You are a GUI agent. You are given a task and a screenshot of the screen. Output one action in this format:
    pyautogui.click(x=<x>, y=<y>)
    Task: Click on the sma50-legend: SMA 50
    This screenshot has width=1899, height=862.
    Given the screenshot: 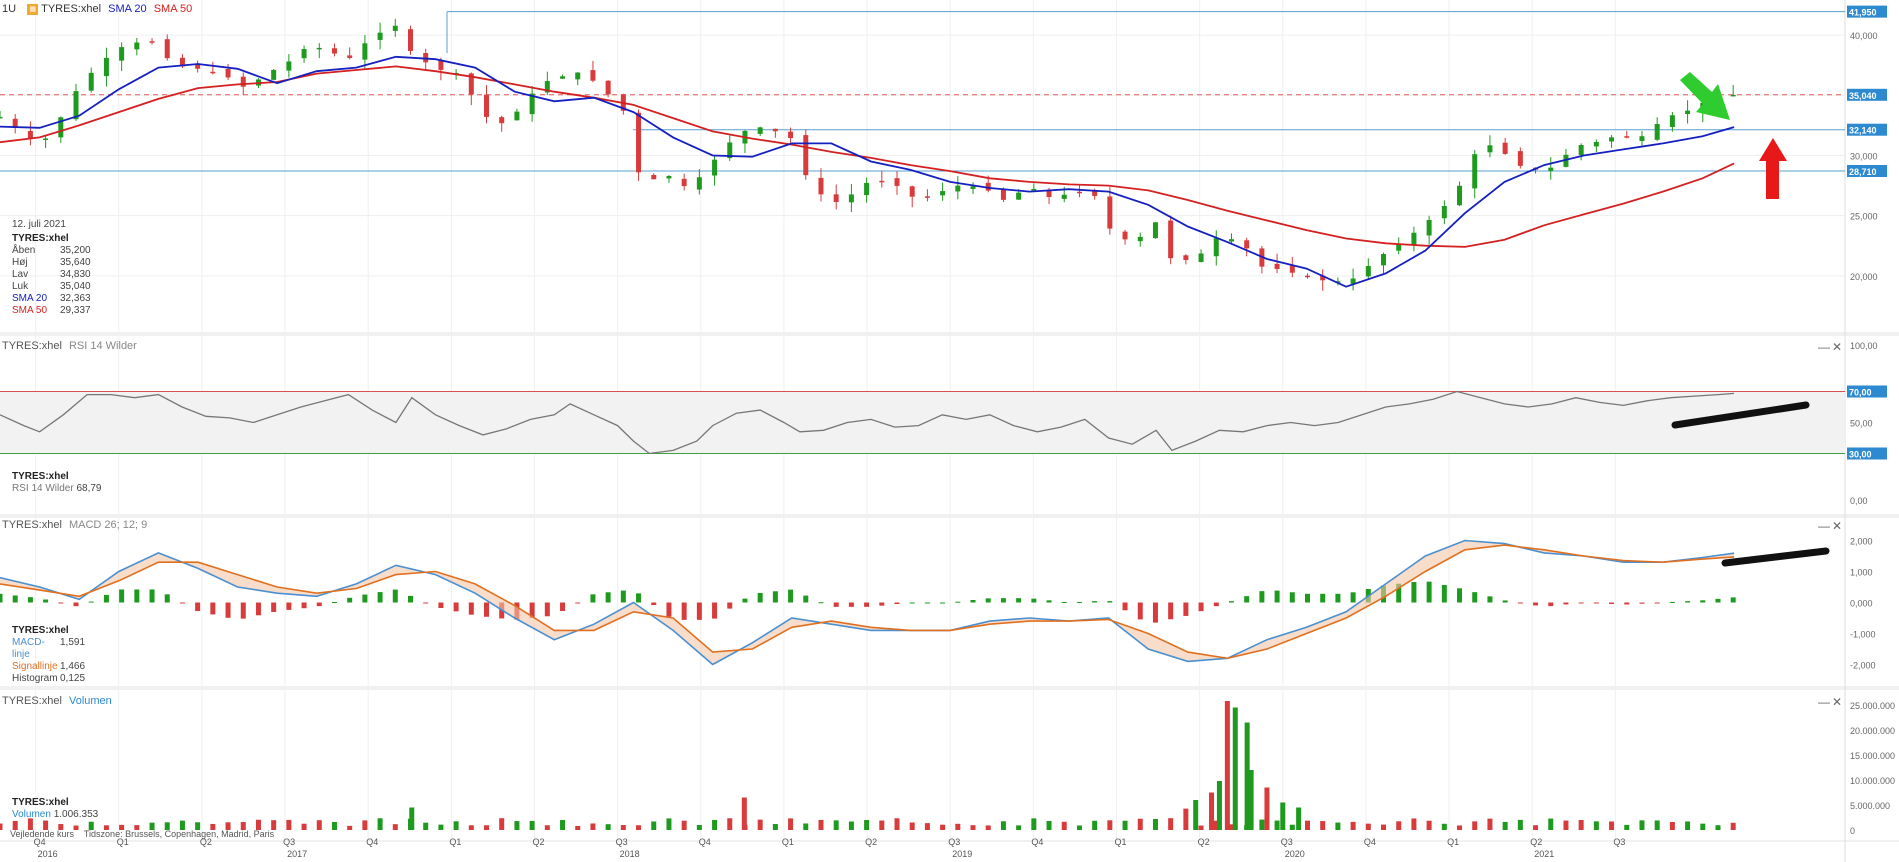 What is the action you would take?
    pyautogui.click(x=173, y=9)
    